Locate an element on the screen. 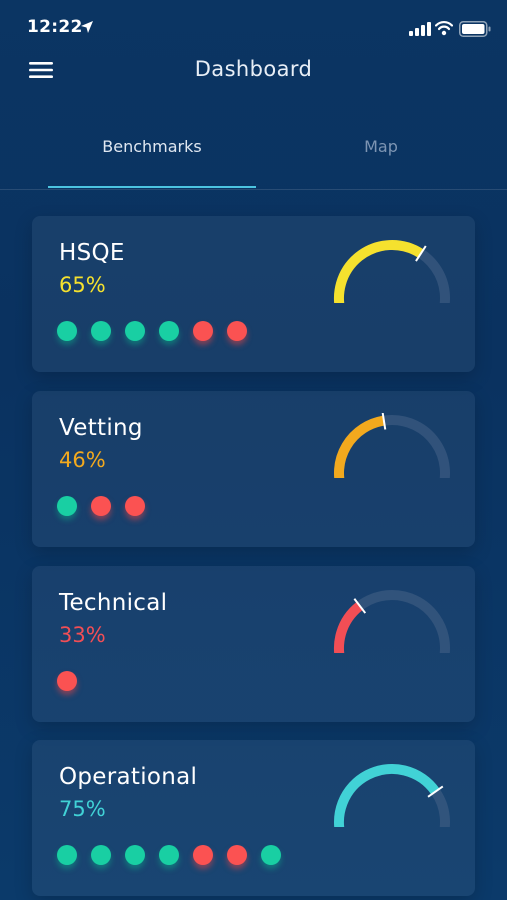  benchmark-title: Operational is located at coordinates (128, 777).